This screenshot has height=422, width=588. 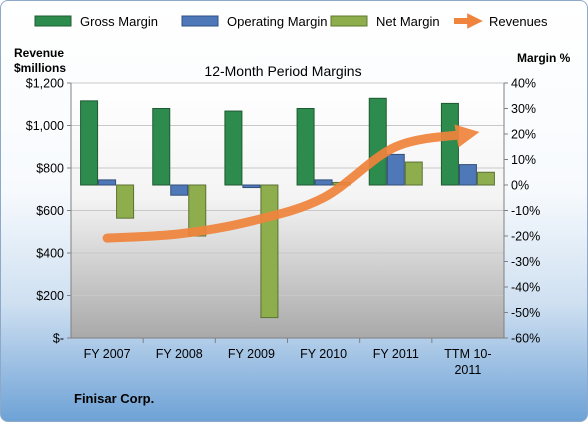 I want to click on category-label: 2011, so click(x=467, y=370).